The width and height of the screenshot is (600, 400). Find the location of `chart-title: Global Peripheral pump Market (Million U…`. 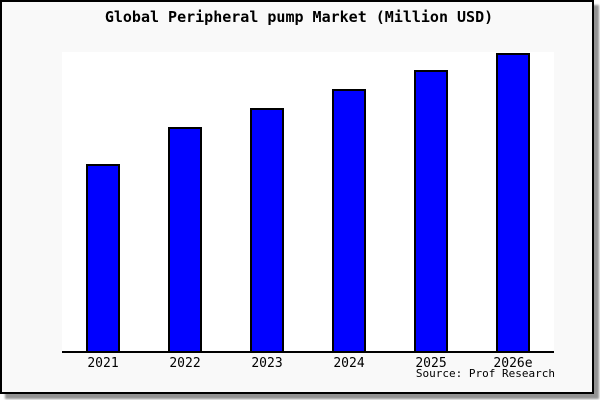

chart-title: Global Peripheral pump Market (Million U… is located at coordinates (299, 17).